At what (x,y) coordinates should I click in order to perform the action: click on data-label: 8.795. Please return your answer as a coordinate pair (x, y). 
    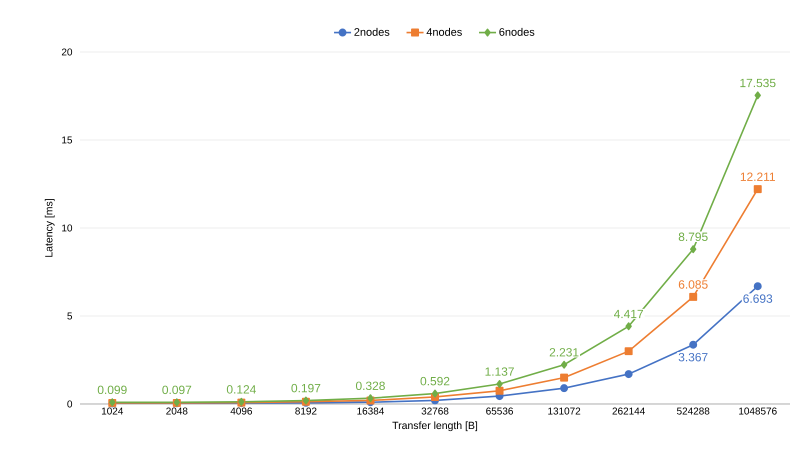
    Looking at the image, I should click on (693, 237).